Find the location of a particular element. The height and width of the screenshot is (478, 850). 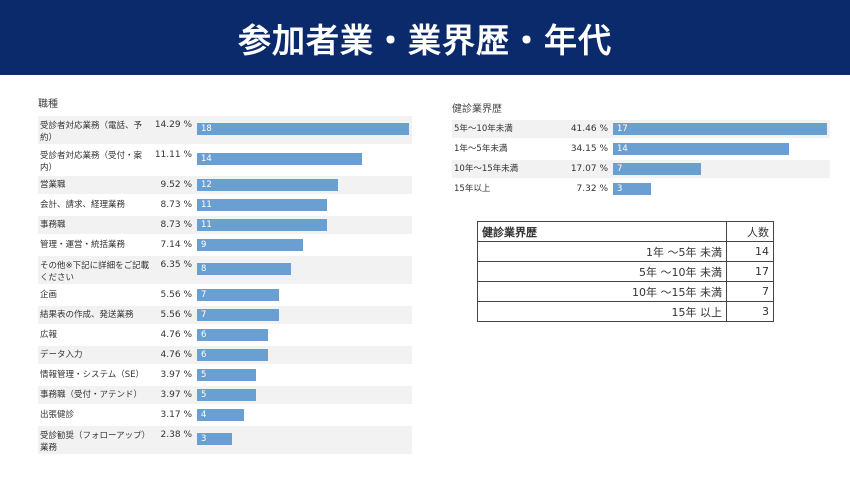

table-row: 5年 〜10年 未満 17 is located at coordinates (625, 271).